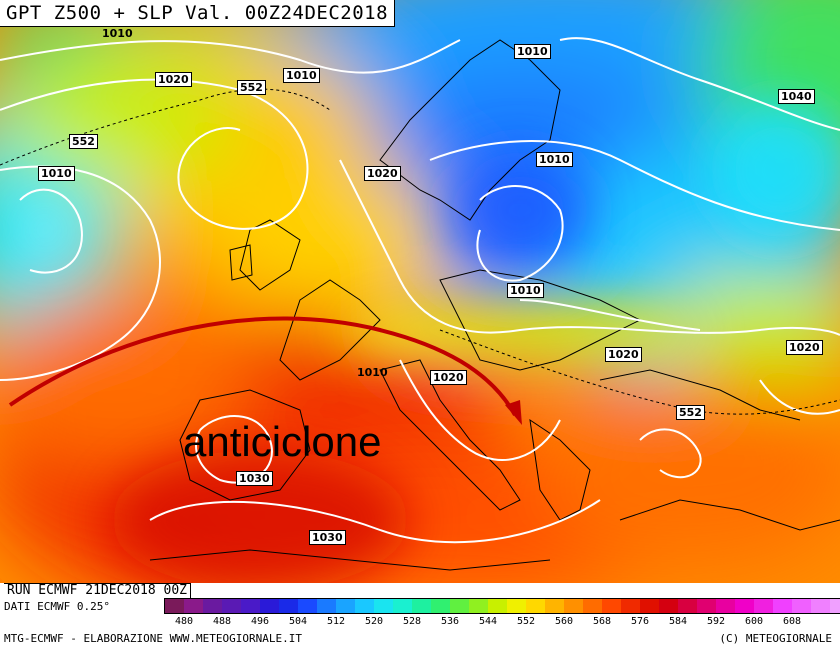  Describe the element at coordinates (796, 96) in the screenshot. I see `pressure-label: 1040` at that location.